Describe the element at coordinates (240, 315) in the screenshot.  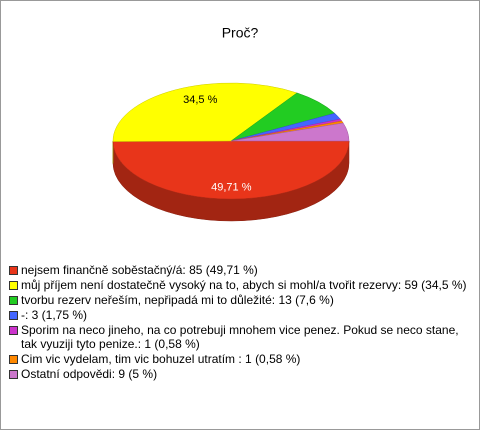
I see `legend-item: -: 3 (1,75 %)` at that location.